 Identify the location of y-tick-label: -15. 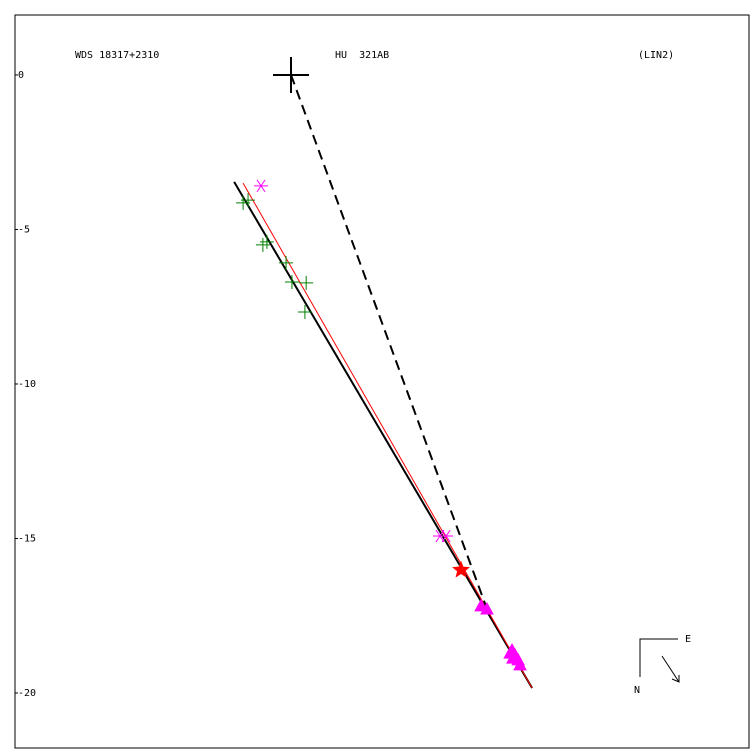
(27, 538).